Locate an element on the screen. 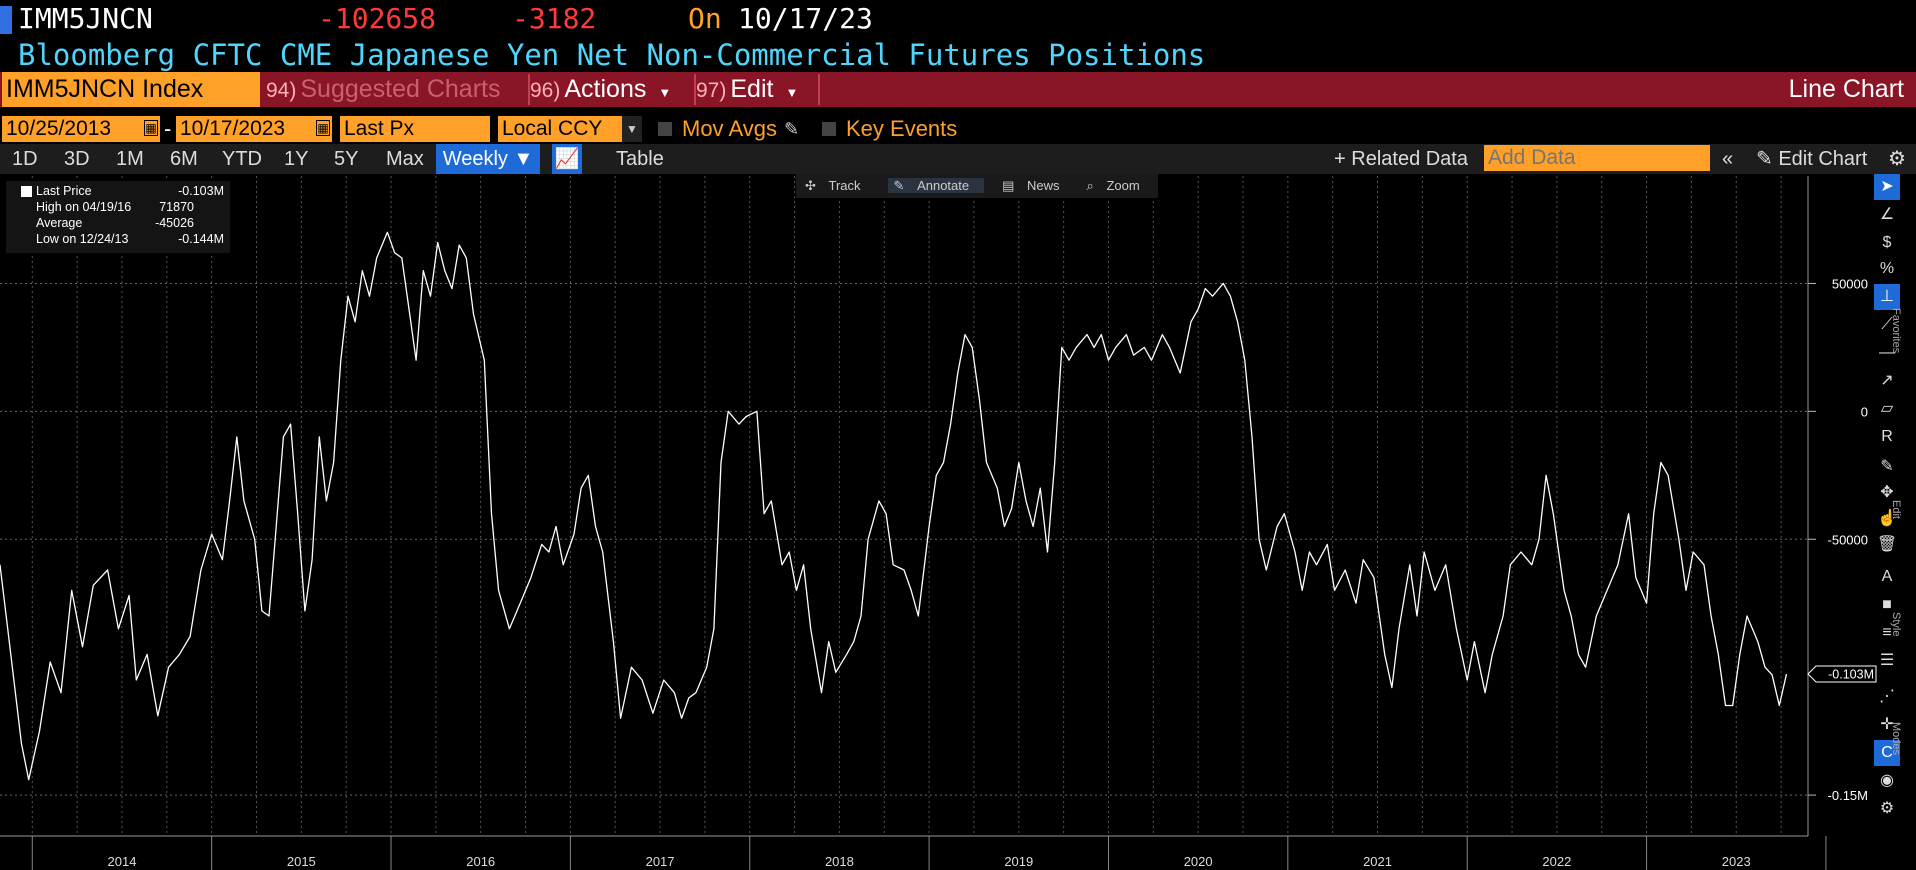 Image resolution: width=1916 pixels, height=870 pixels. trend-line-icon: ⟋ is located at coordinates (1887, 324).